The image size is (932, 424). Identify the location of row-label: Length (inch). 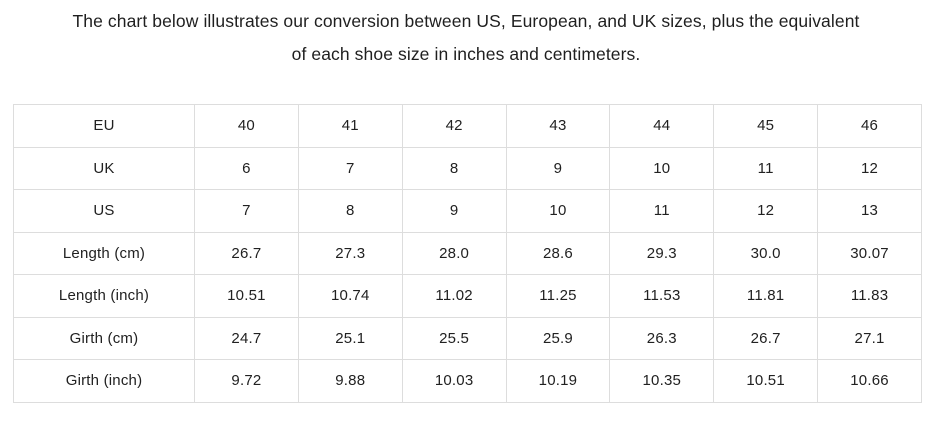
(104, 296).